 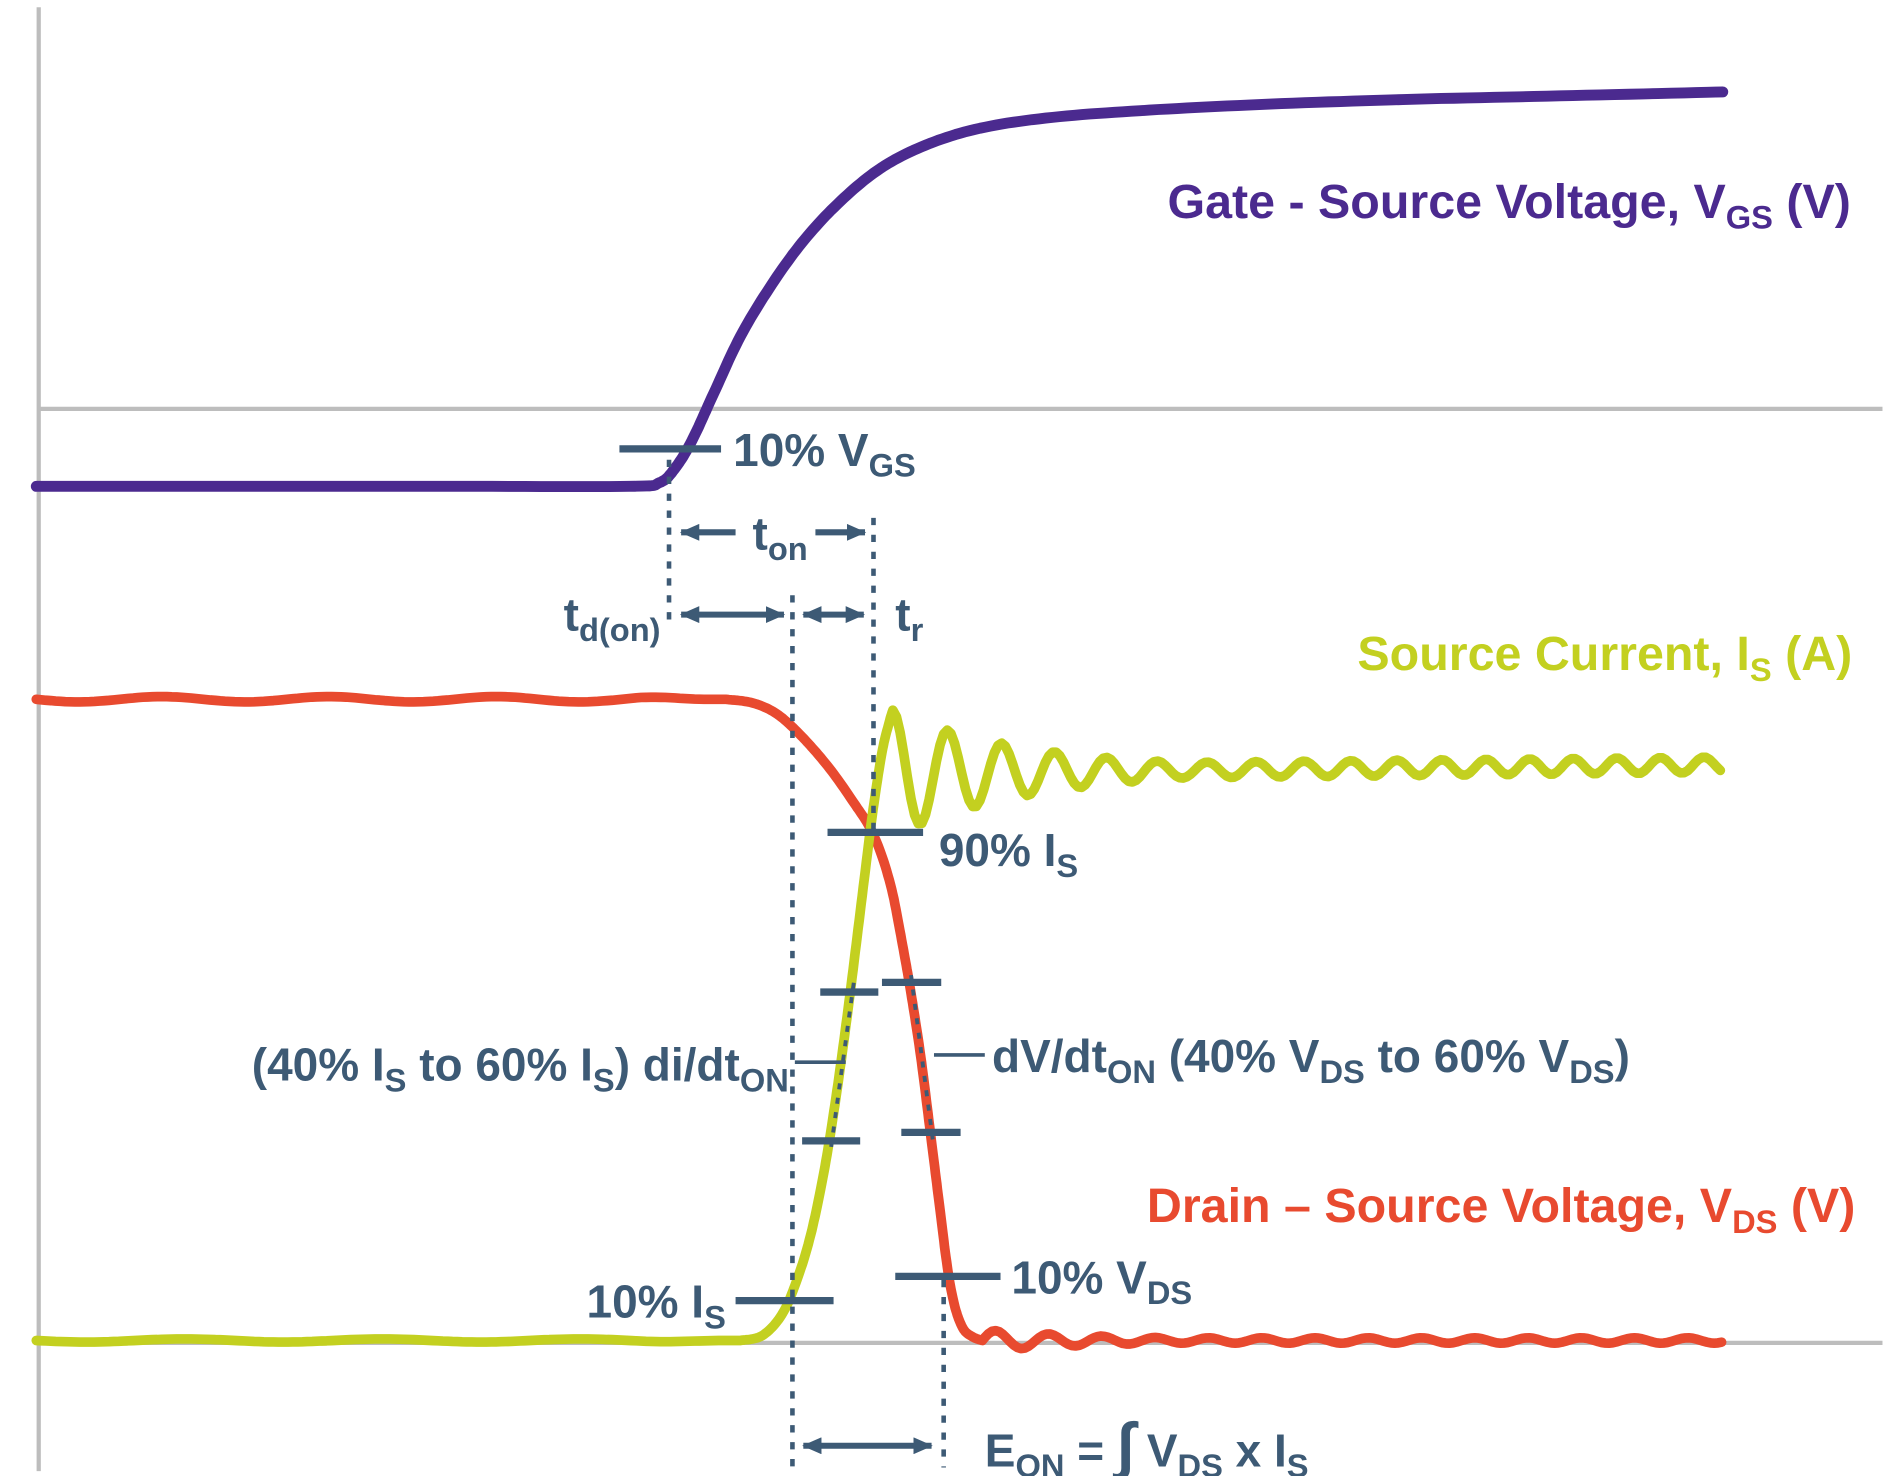 What do you see at coordinates (1147, 1443) in the screenshot?
I see `label-e-on: EON = ∫ VDS x IS` at bounding box center [1147, 1443].